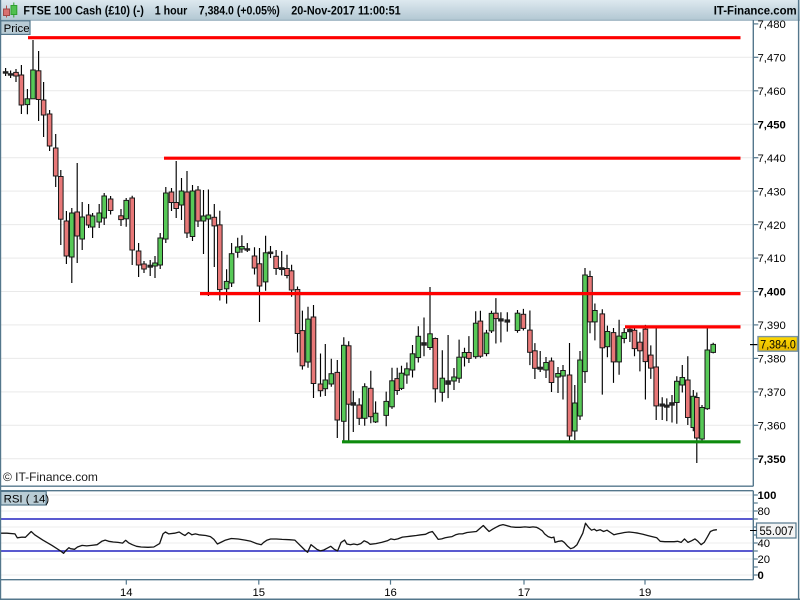 The height and width of the screenshot is (600, 800). I want to click on svg-text: 55.007, so click(777, 531).